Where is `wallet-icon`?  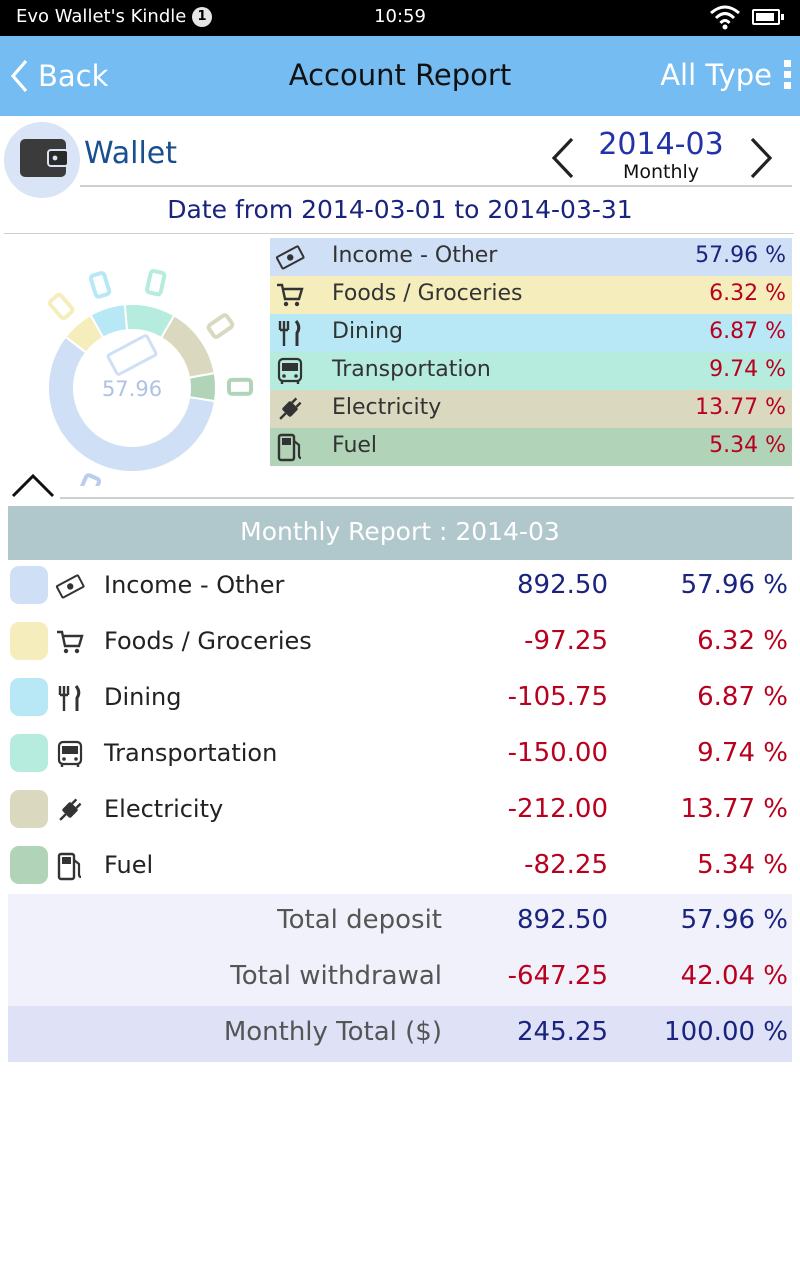
wallet-icon is located at coordinates (44, 158).